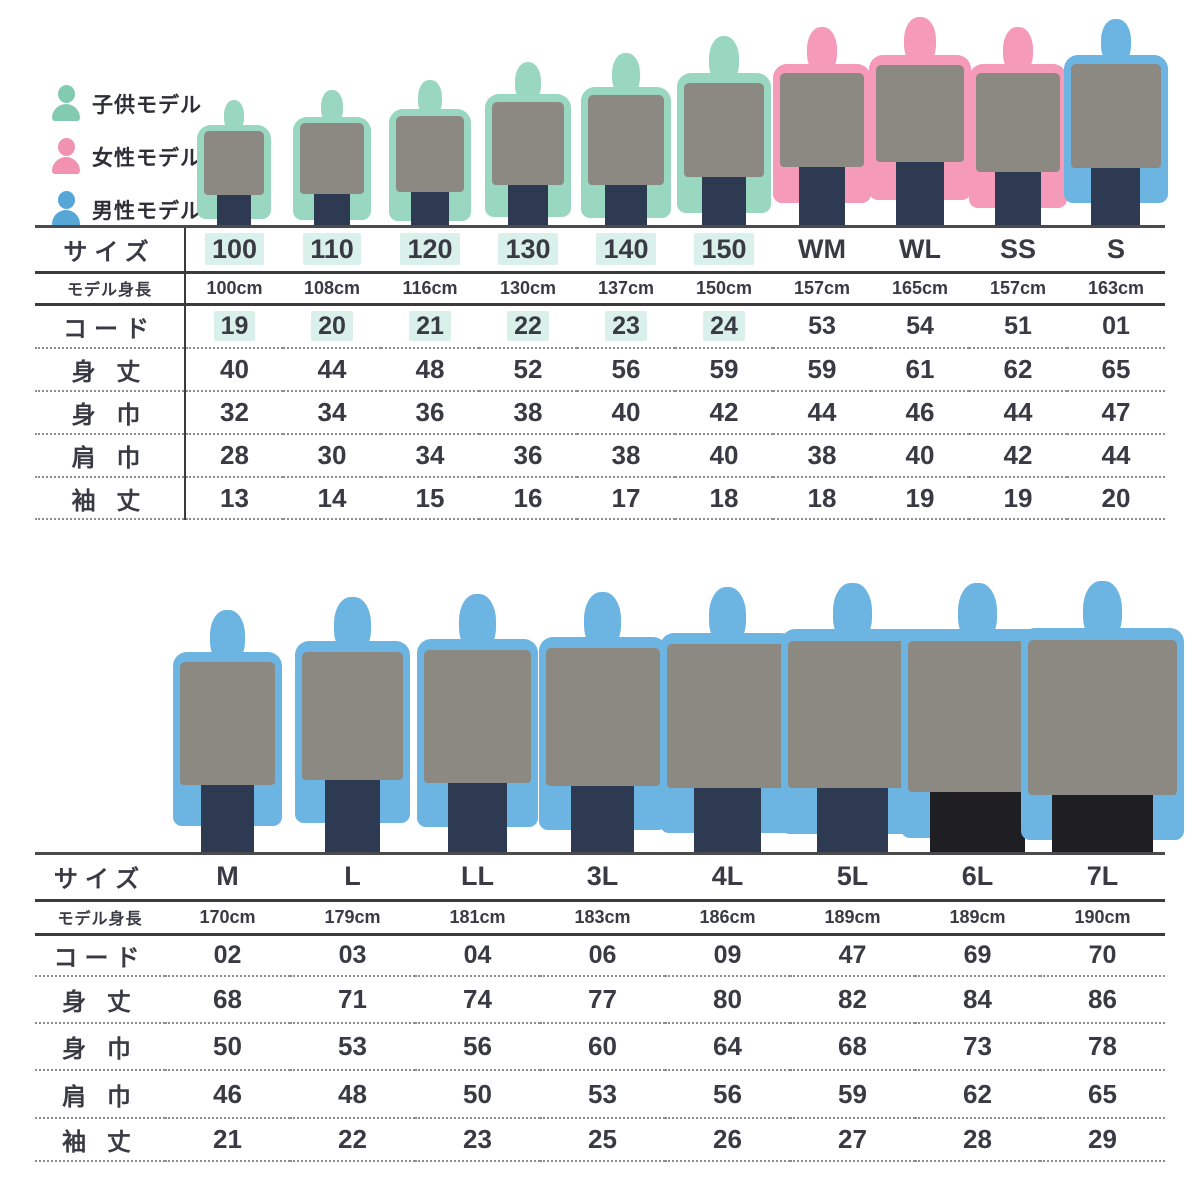  Describe the element at coordinates (126, 157) in the screenshot. I see `legend-item-women: 女性モデル` at that location.